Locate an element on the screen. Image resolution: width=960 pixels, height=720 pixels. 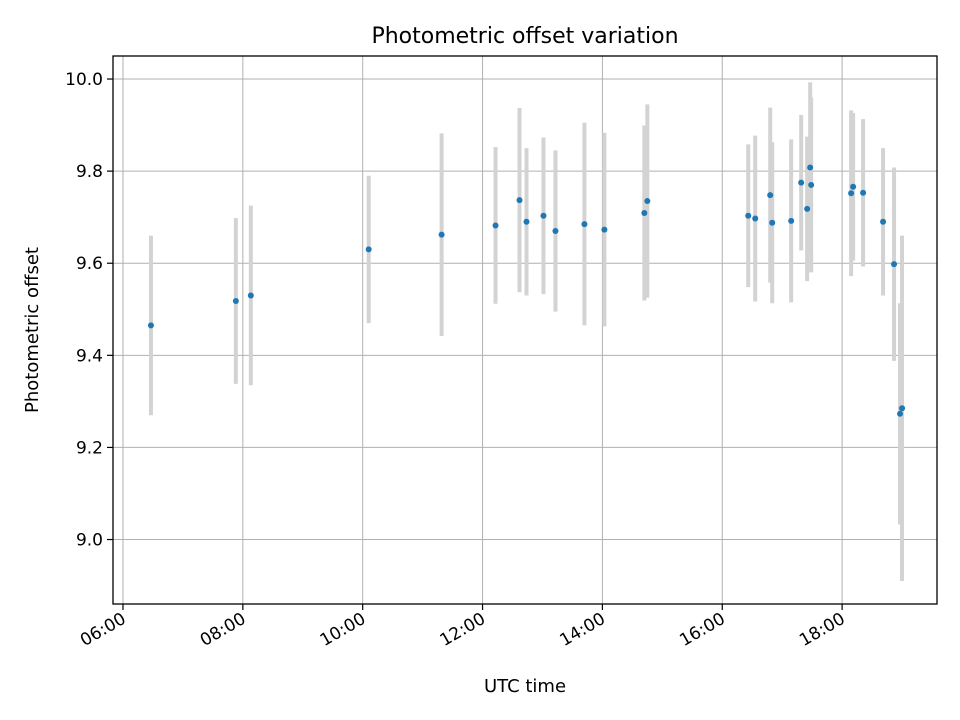
y-tick-label: 9.4 is located at coordinates (89, 356).